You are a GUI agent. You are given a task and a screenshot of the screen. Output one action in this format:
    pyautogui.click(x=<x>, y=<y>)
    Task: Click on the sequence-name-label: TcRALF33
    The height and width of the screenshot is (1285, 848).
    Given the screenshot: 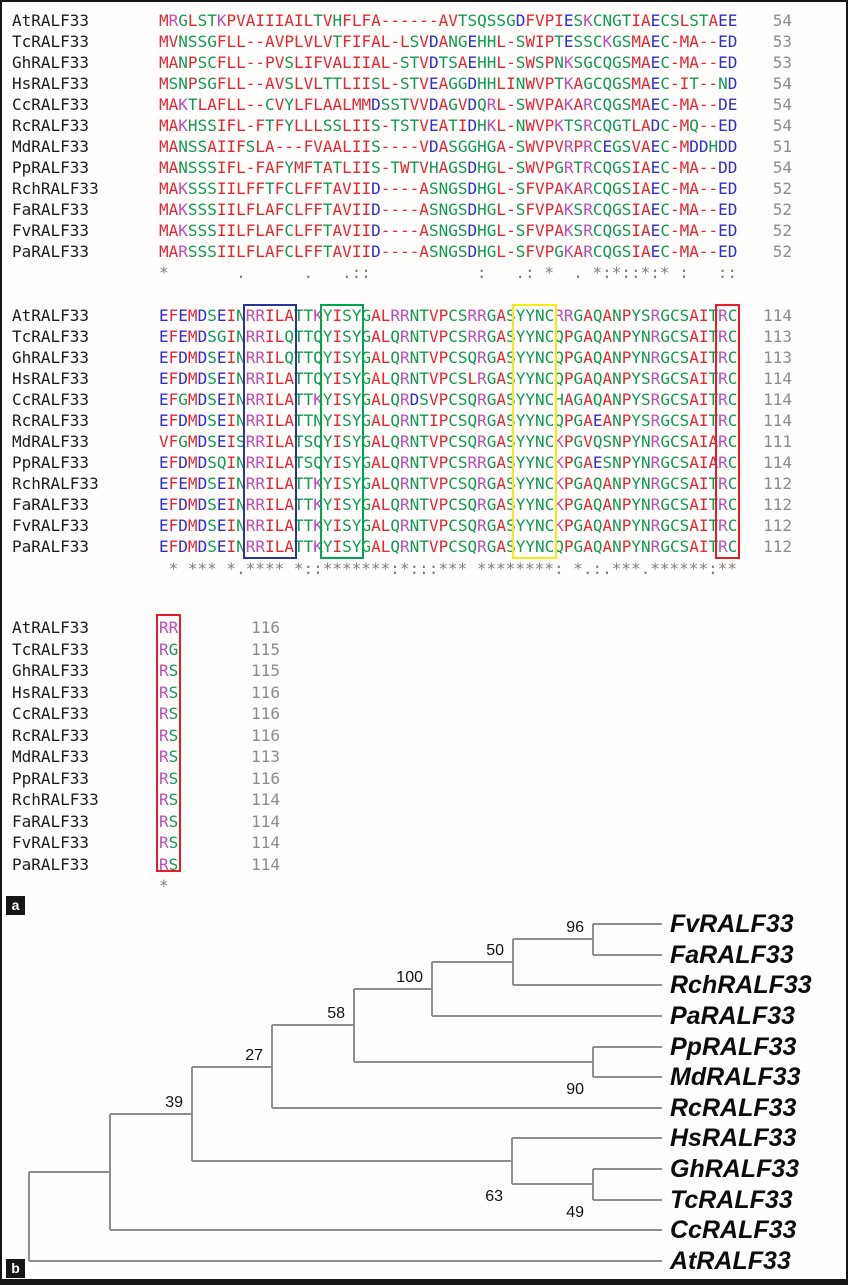 What is the action you would take?
    pyautogui.click(x=51, y=41)
    